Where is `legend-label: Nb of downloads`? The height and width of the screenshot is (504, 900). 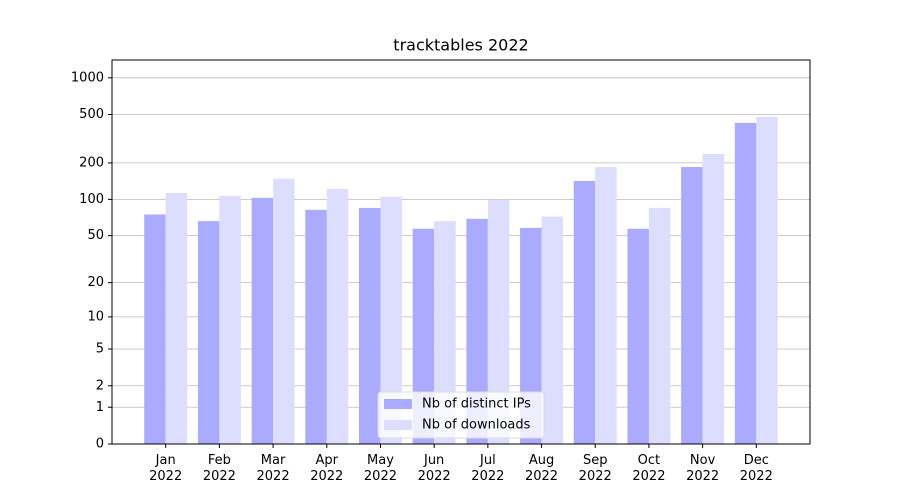 legend-label: Nb of downloads is located at coordinates (476, 425).